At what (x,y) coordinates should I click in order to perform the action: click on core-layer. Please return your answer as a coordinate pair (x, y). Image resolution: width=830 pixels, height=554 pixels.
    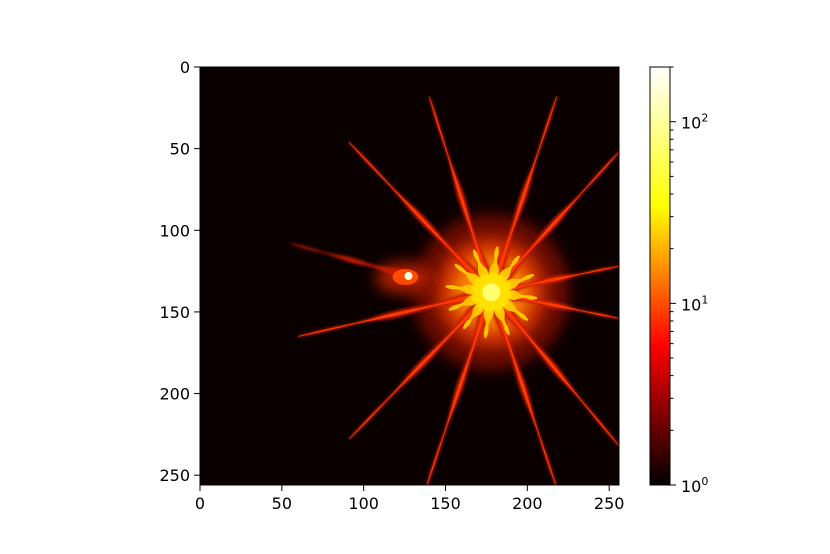
    Looking at the image, I should click on (465, 292).